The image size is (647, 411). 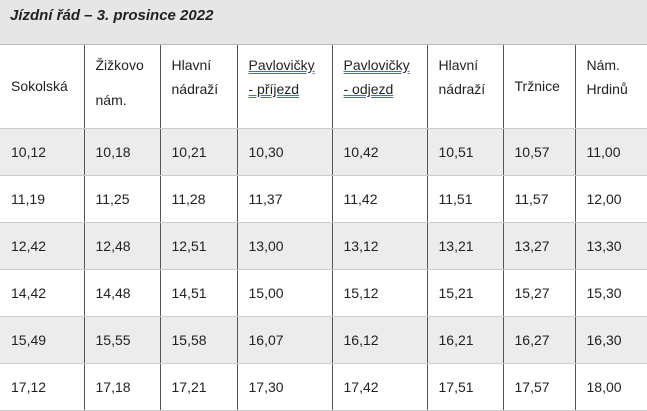 I want to click on cell: 13,30, so click(x=610, y=246).